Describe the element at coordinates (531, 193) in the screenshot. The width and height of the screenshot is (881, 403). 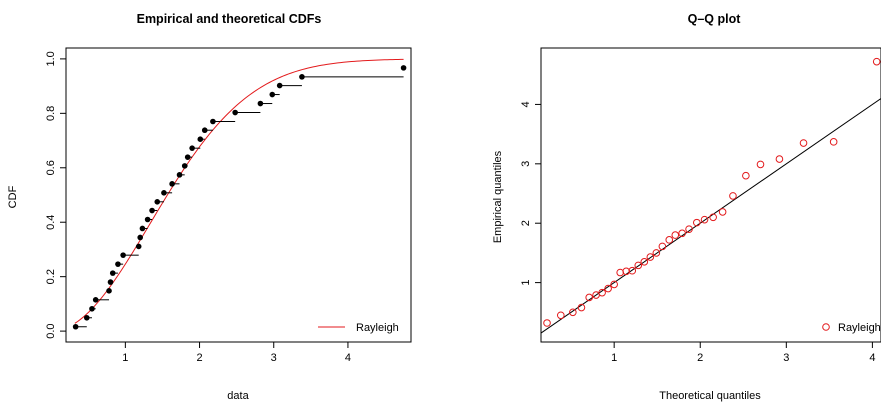
I see `qq-y-axis: 1 2 3 4` at that location.